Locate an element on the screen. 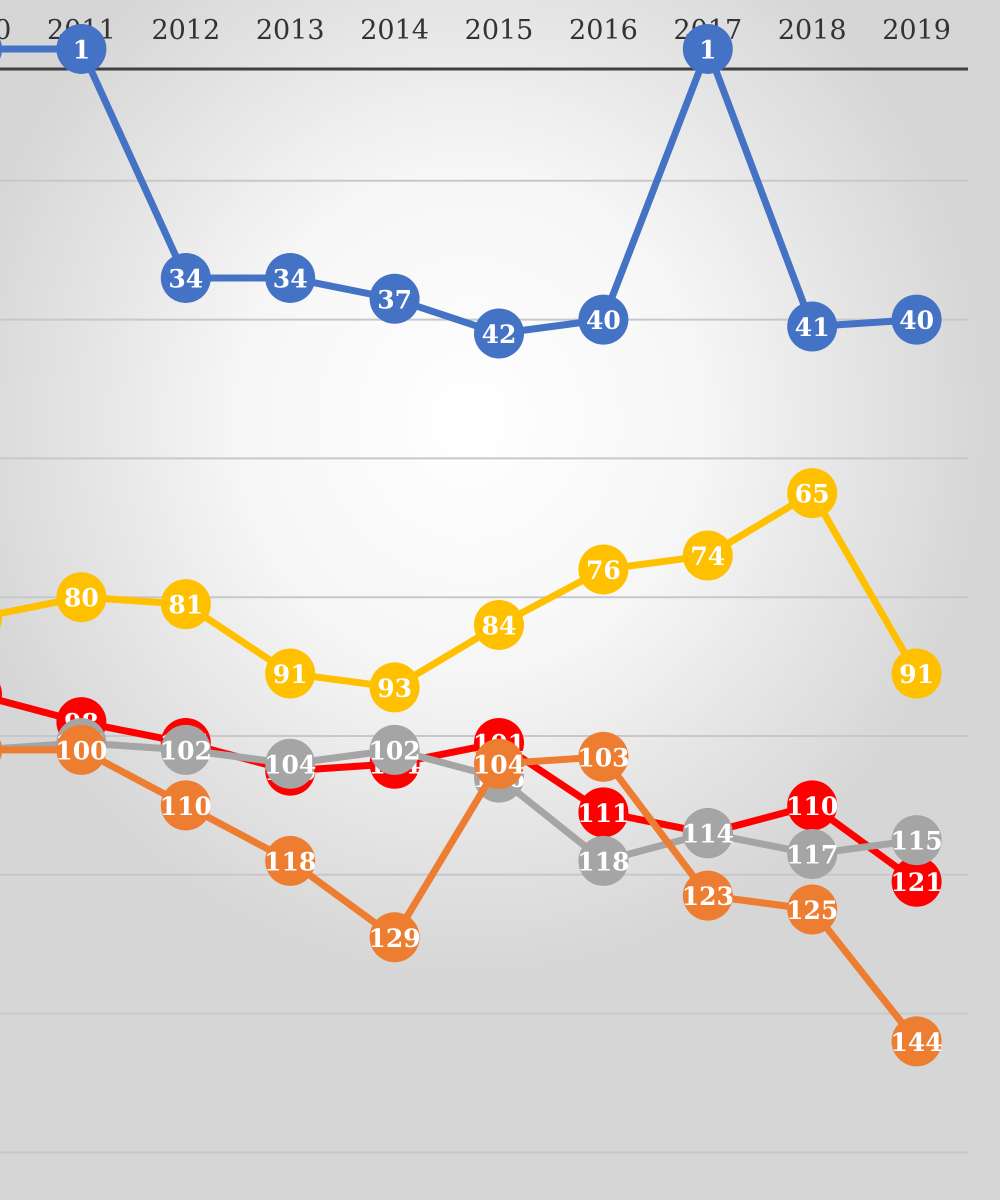 This screenshot has width=1000, height=1200. data-label: 81 is located at coordinates (185, 605).